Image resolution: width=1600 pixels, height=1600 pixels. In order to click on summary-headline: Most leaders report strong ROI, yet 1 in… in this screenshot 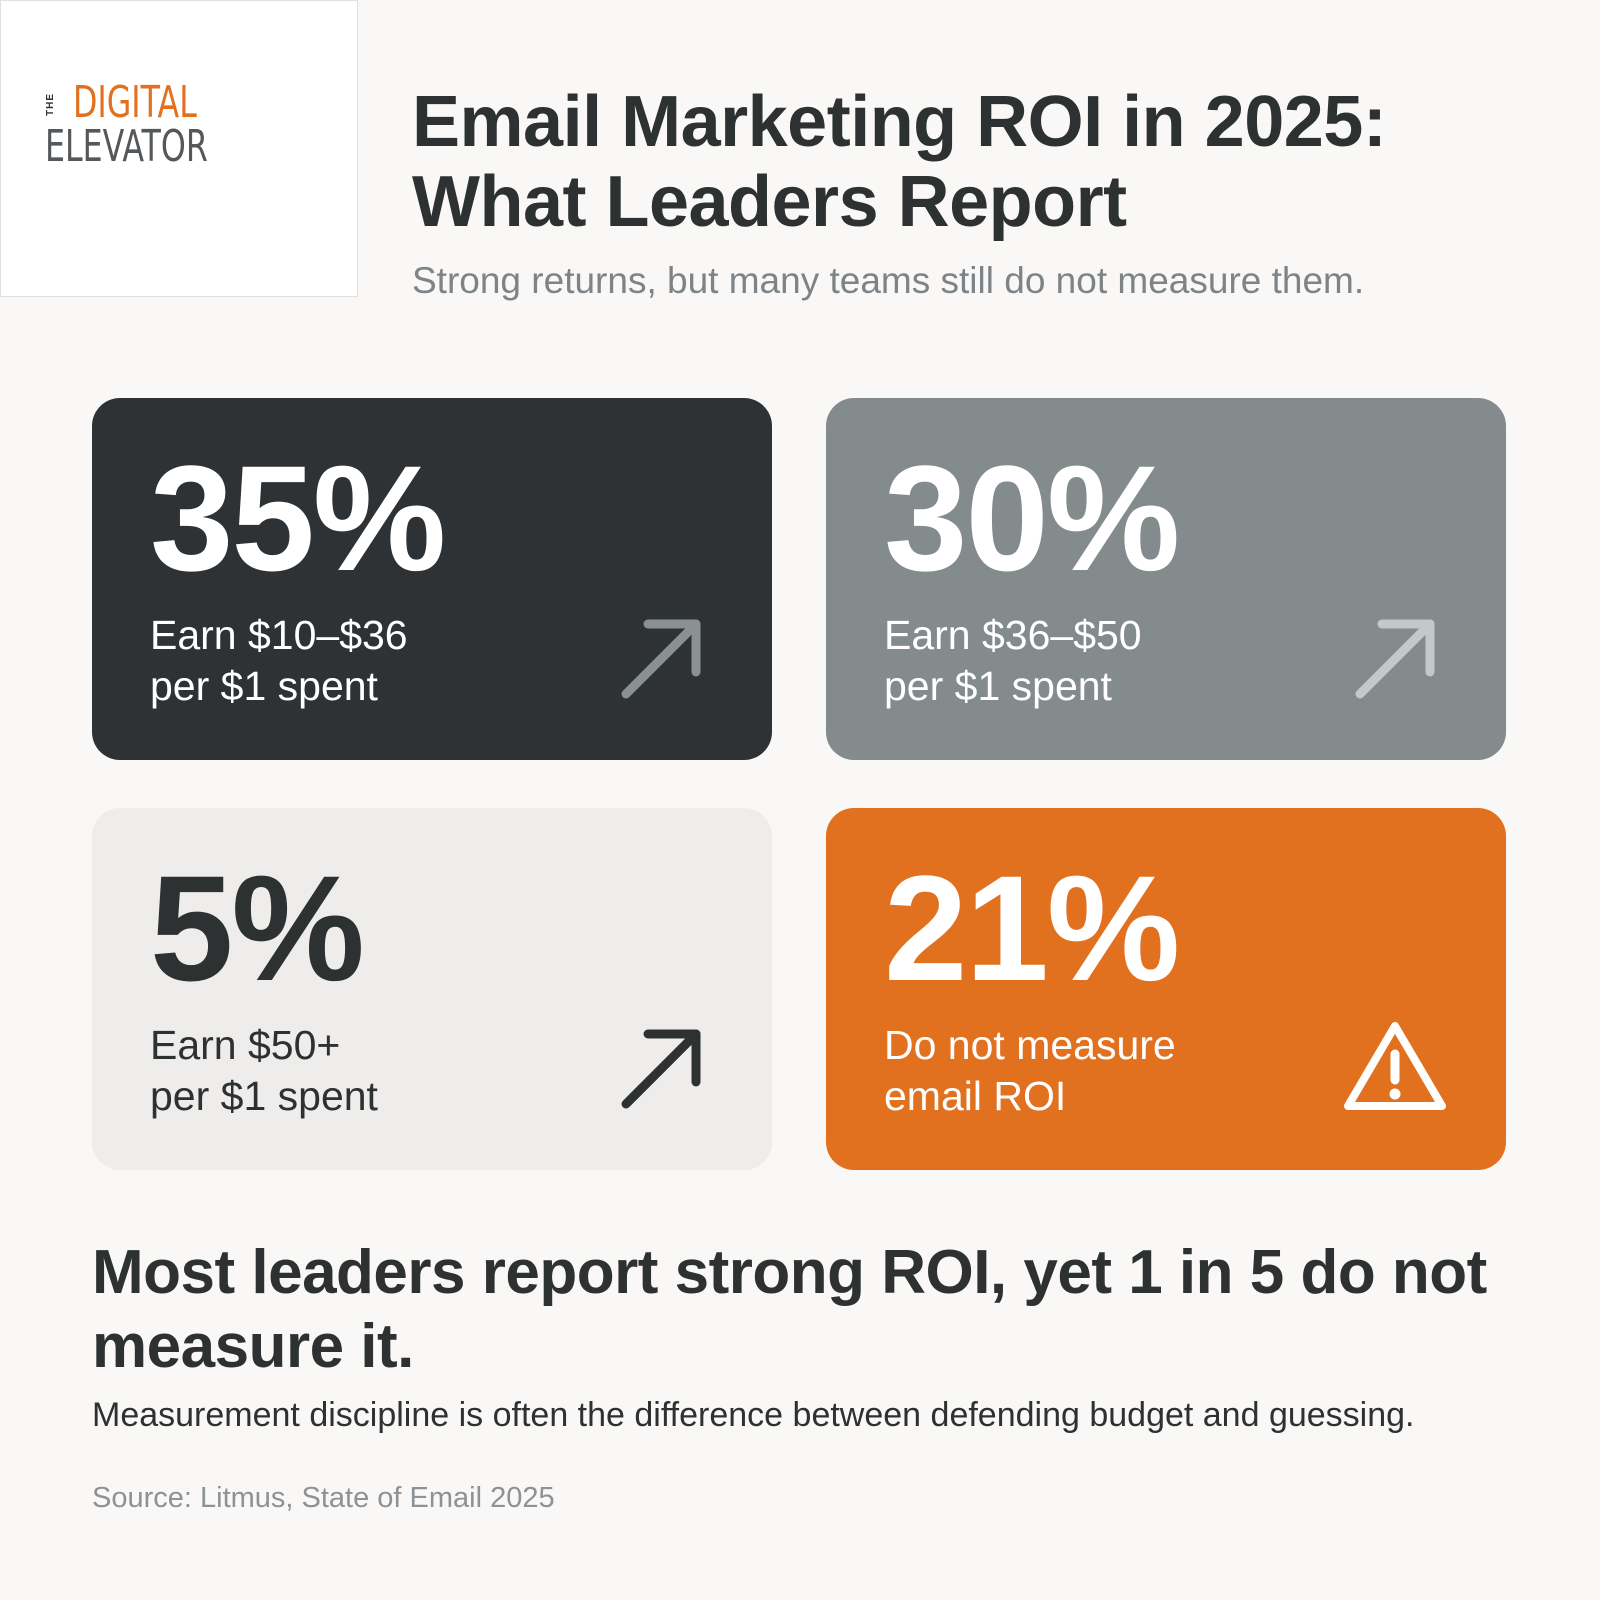, I will do `click(789, 1309)`.